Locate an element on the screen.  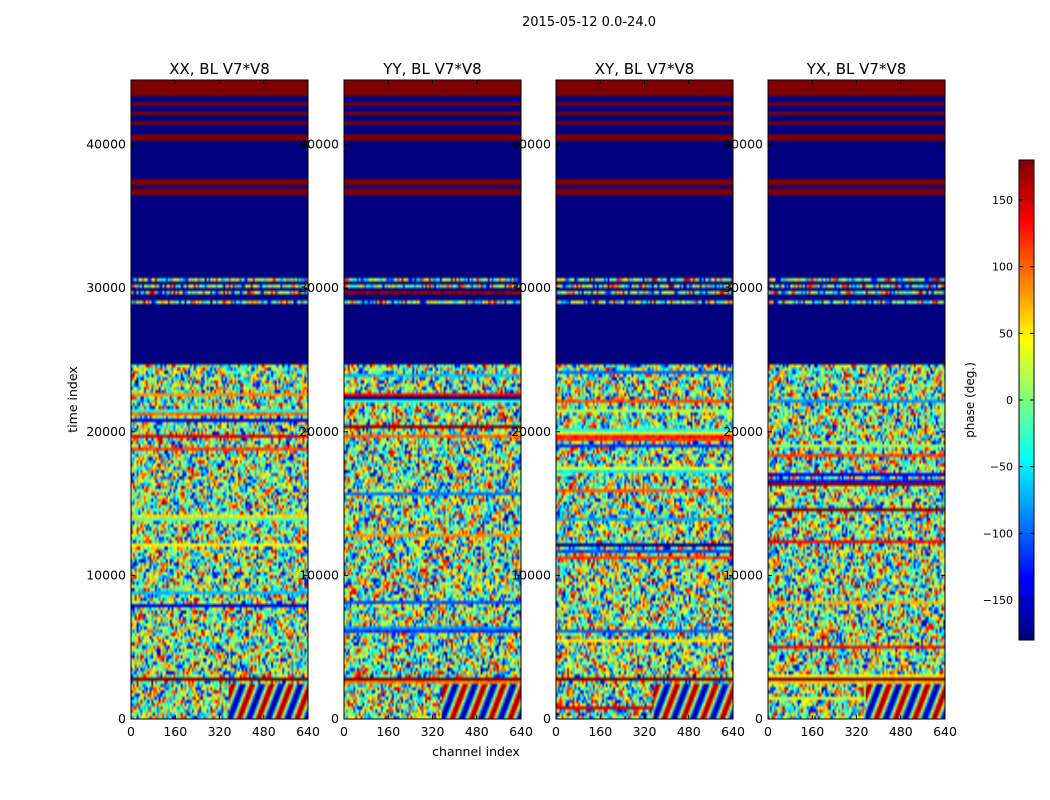
colorbar: 150 100 50 0 −50 −100 −150 phase (deg.) is located at coordinates (999, 400).